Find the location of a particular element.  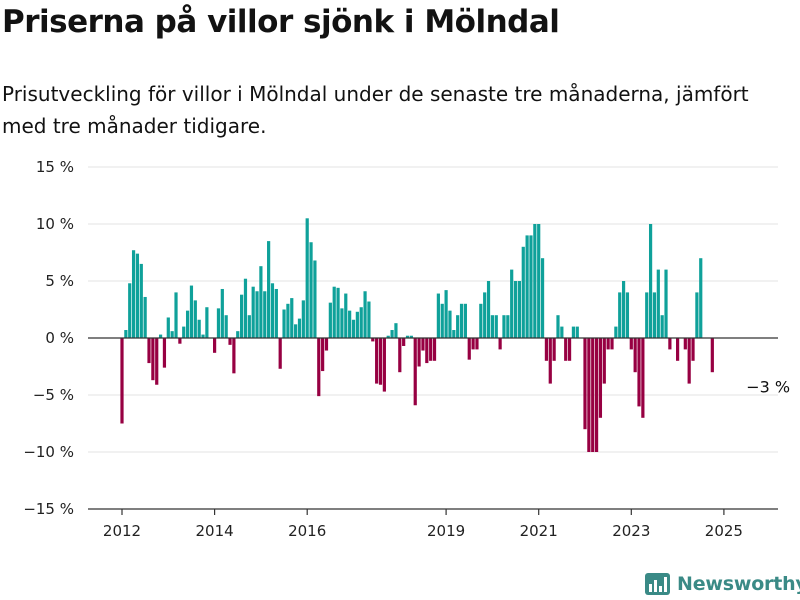

y-tick-label: 5 % is located at coordinates (59, 281).